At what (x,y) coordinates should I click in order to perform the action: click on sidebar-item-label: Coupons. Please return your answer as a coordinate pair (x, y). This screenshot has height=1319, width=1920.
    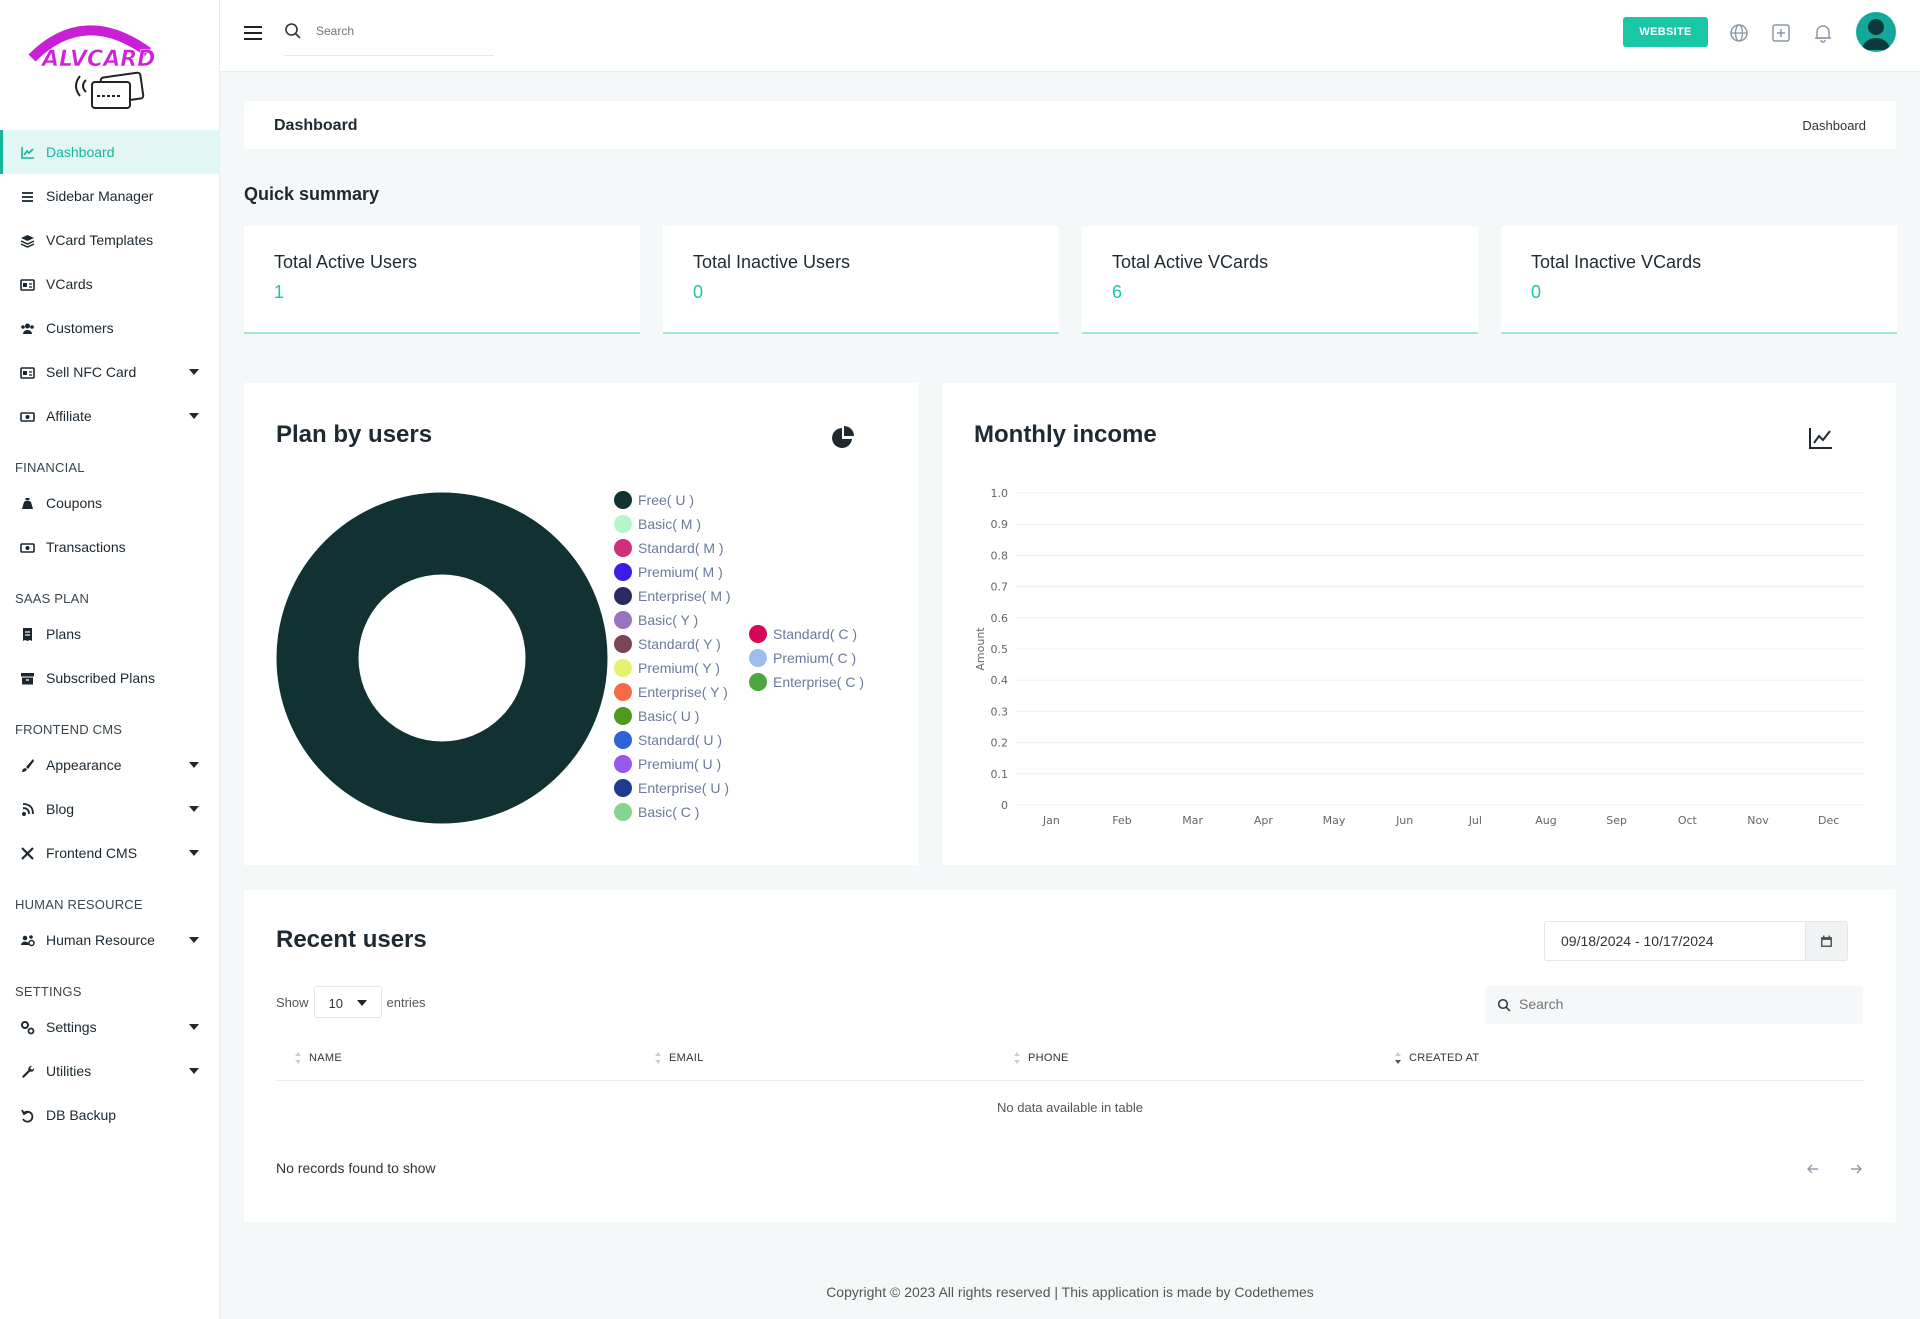
    Looking at the image, I should click on (74, 503).